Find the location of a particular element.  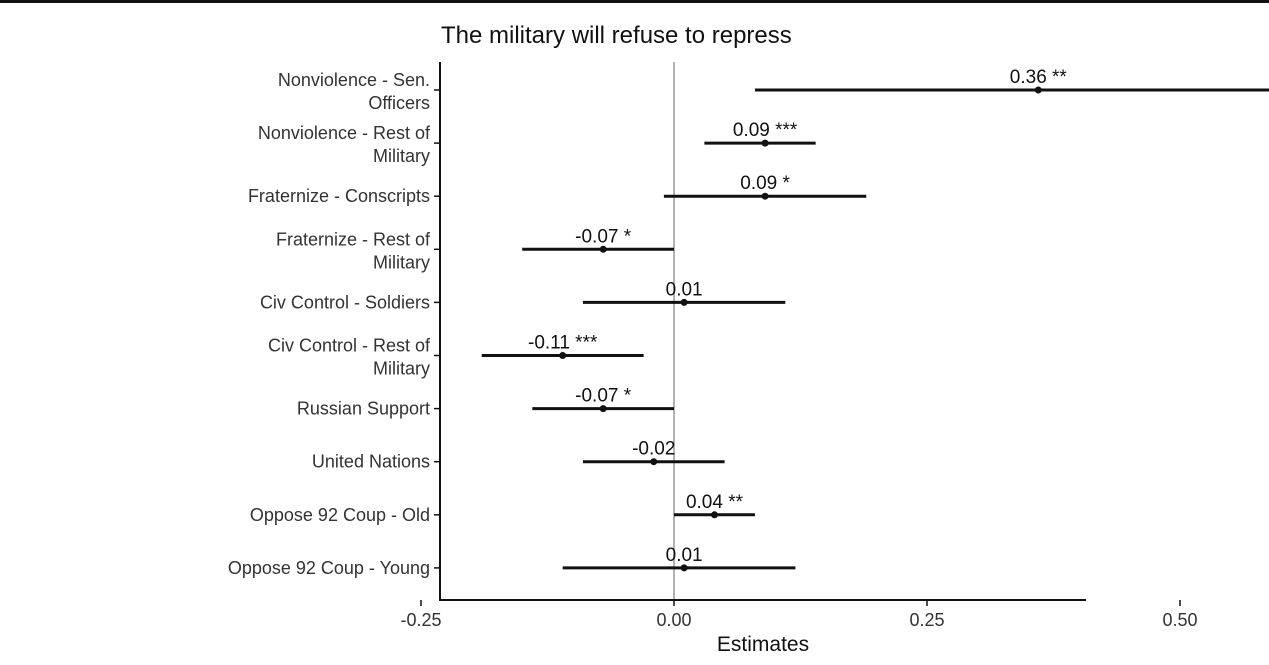

estimate-label: -0.11 *** is located at coordinates (563, 343).